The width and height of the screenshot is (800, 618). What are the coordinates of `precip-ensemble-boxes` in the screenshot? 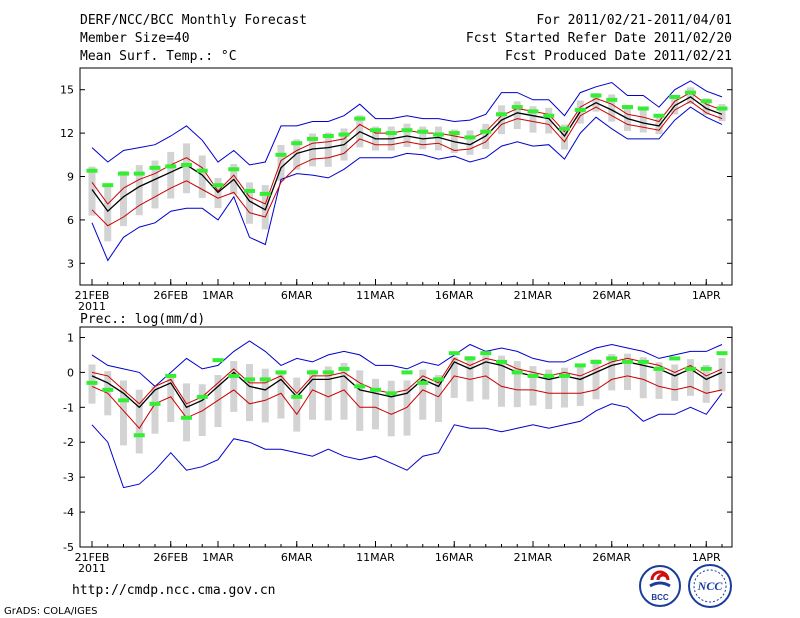 It's located at (407, 403).